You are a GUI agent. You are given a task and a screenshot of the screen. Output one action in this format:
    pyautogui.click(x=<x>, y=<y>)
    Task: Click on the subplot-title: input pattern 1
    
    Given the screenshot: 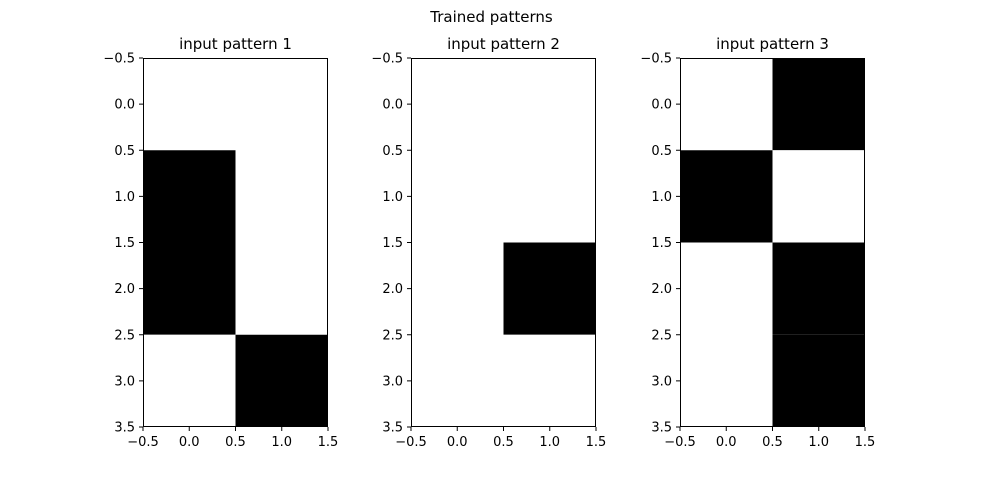 What is the action you would take?
    pyautogui.click(x=235, y=44)
    